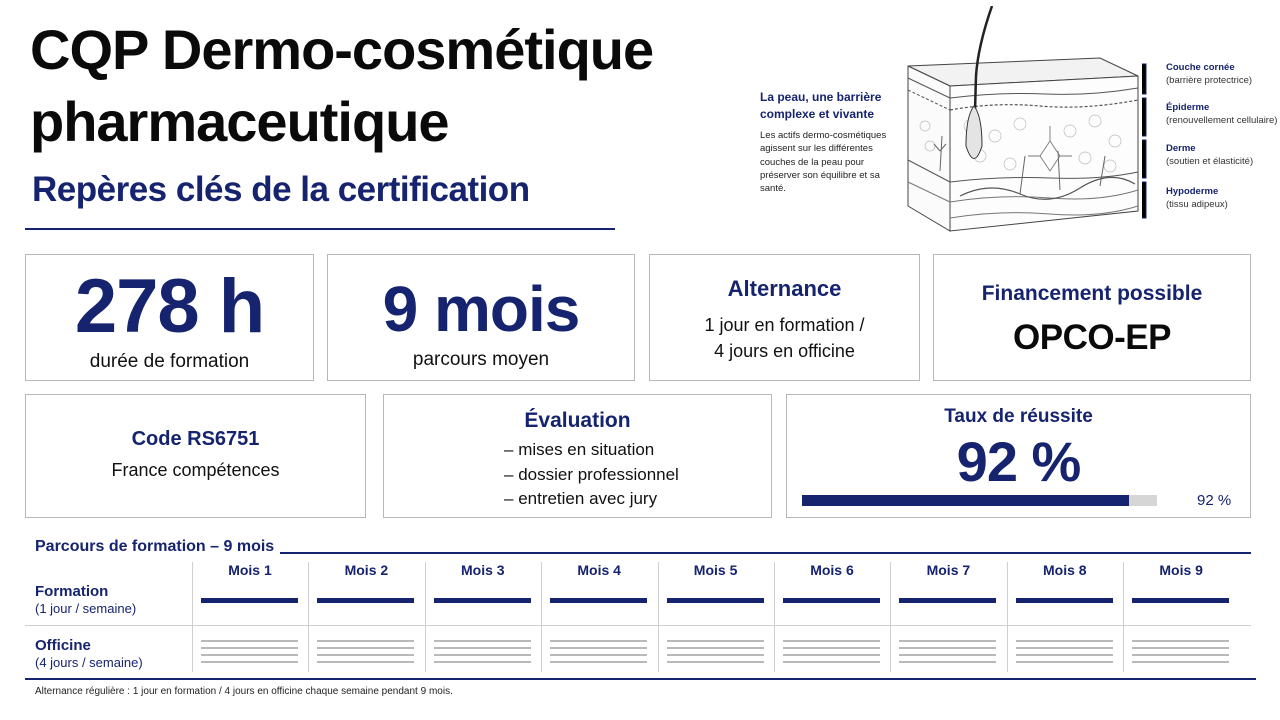 This screenshot has width=1280, height=720. Describe the element at coordinates (1092, 337) in the screenshot. I see `financement-value: OPCO-EP` at that location.